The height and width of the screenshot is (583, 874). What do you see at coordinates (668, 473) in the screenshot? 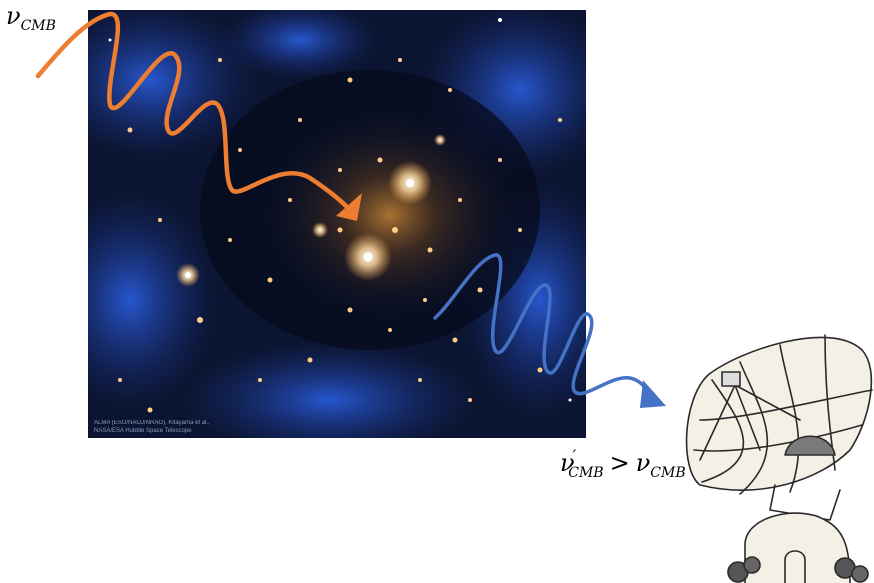
I see `cmb-subscript-right: CMB` at bounding box center [668, 473].